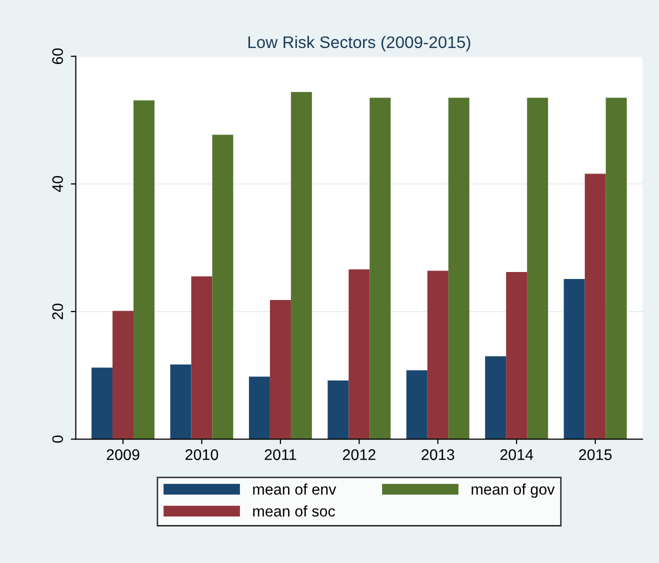  What do you see at coordinates (517, 454) in the screenshot?
I see `x-tick-label: 2014` at bounding box center [517, 454].